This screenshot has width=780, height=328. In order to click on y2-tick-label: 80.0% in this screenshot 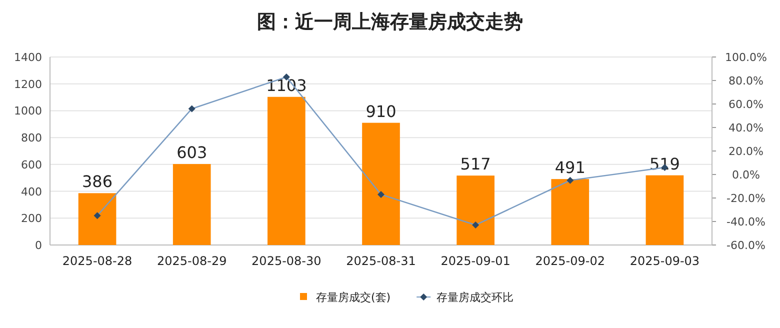, I will do `click(746, 81)`.